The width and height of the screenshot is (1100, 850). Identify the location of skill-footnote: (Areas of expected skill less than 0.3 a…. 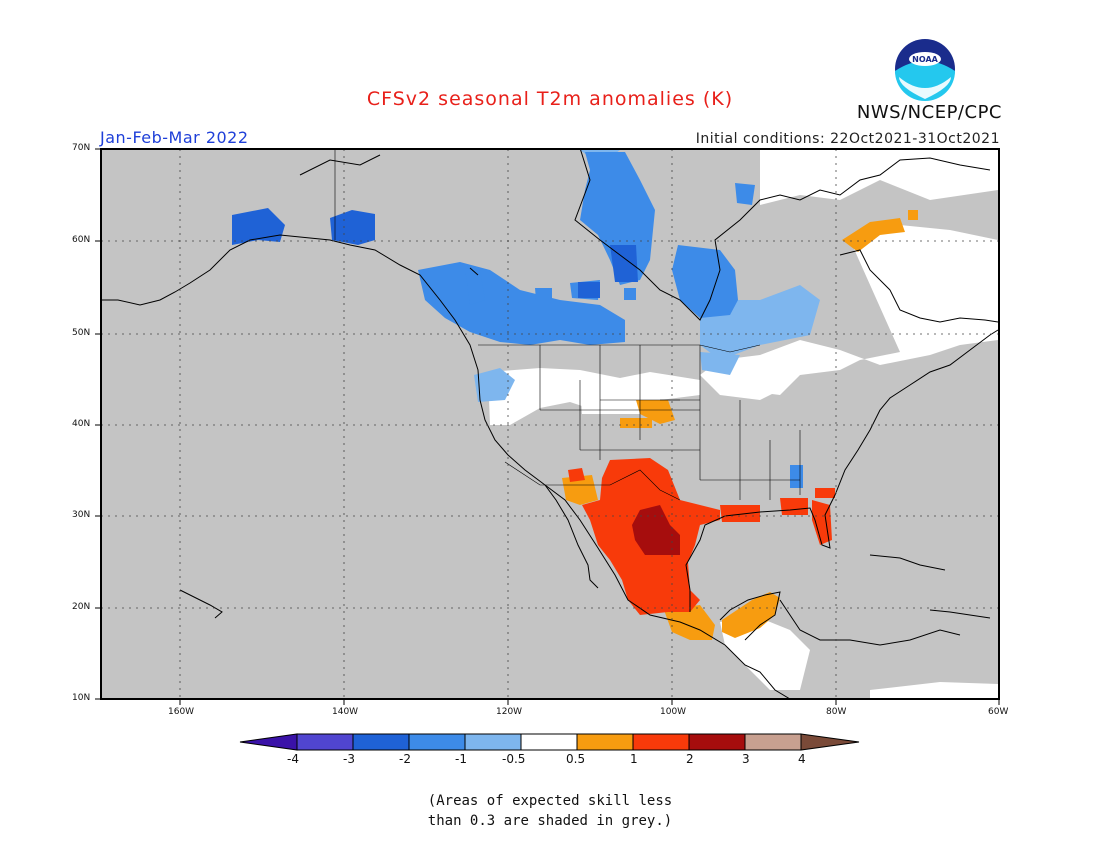
(550, 811).